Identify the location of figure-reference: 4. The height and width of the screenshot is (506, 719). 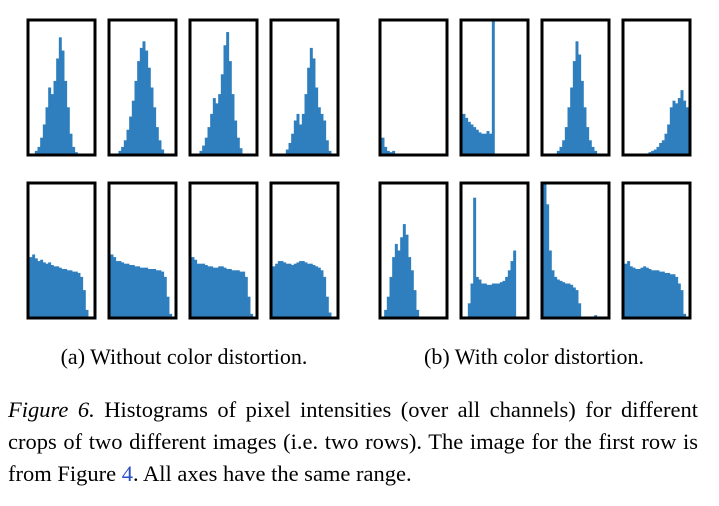
(127, 473).